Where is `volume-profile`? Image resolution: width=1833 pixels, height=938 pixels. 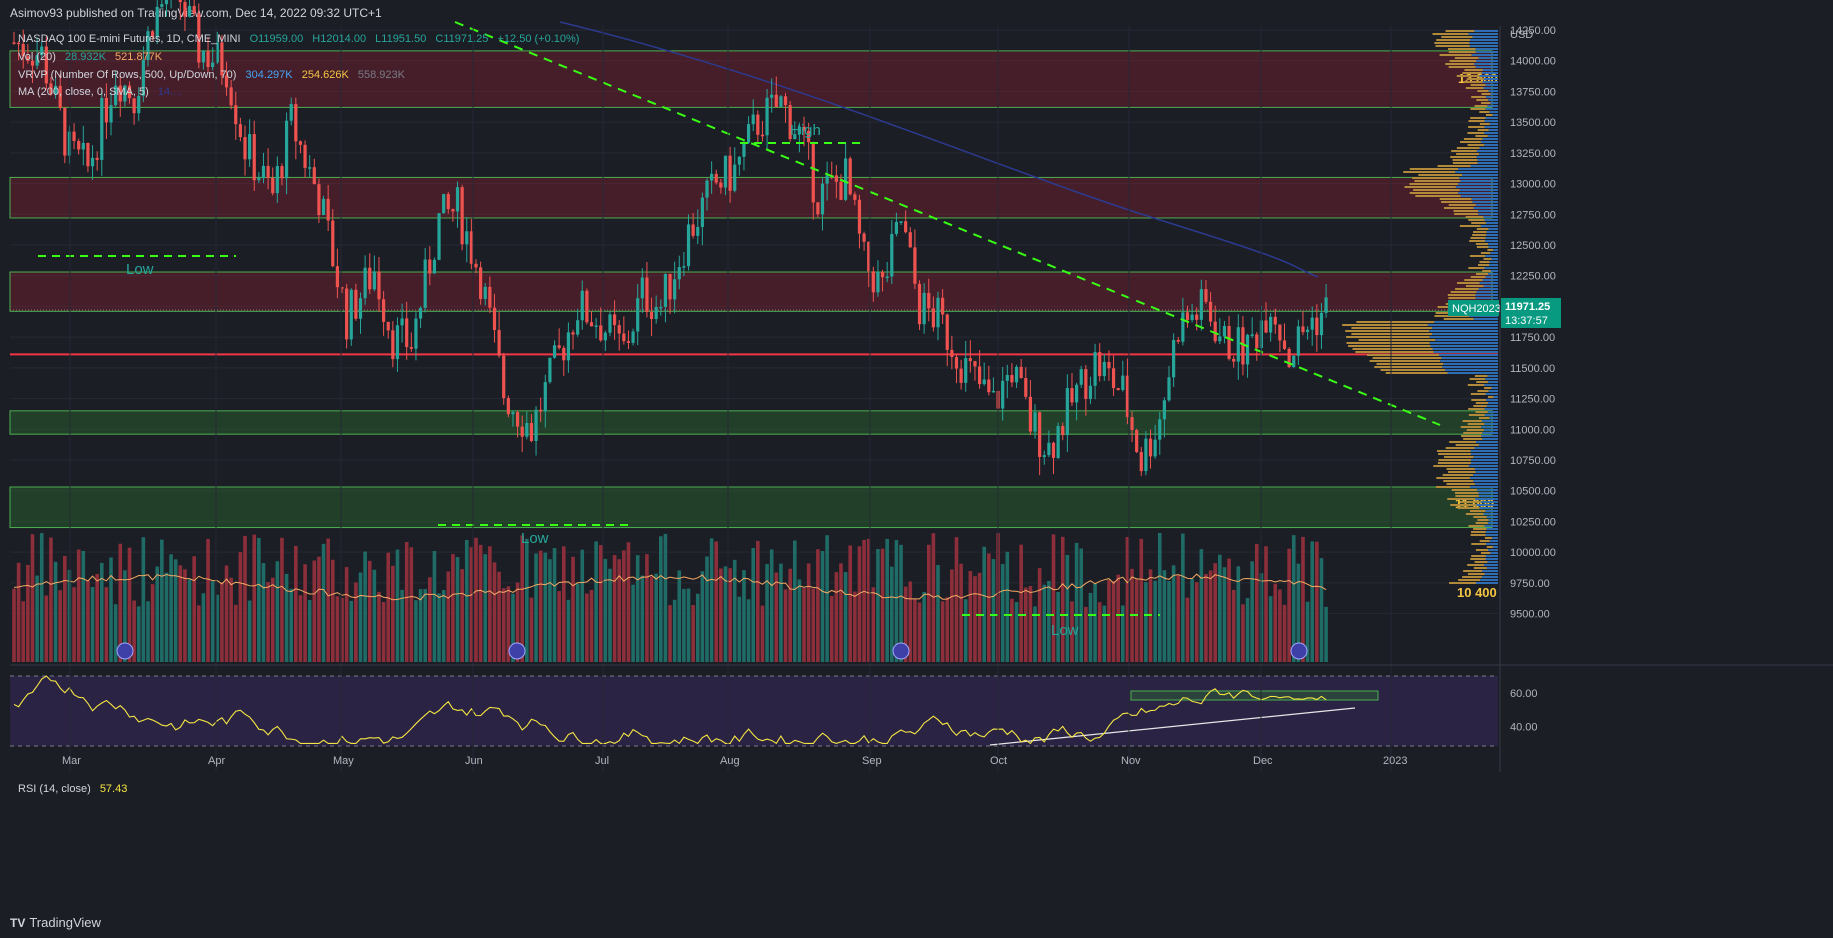
volume-profile is located at coordinates (1420, 307).